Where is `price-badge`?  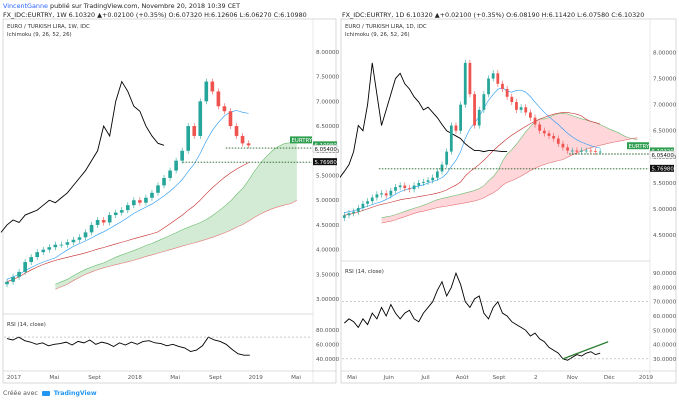
price-badge is located at coordinates (638, 146).